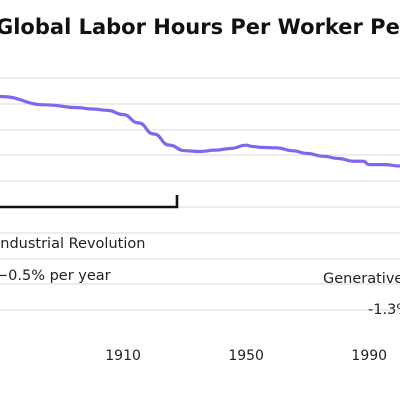 This screenshot has width=400, height=400. Describe the element at coordinates (361, 279) in the screenshot. I see `generative-label: Generative` at that location.